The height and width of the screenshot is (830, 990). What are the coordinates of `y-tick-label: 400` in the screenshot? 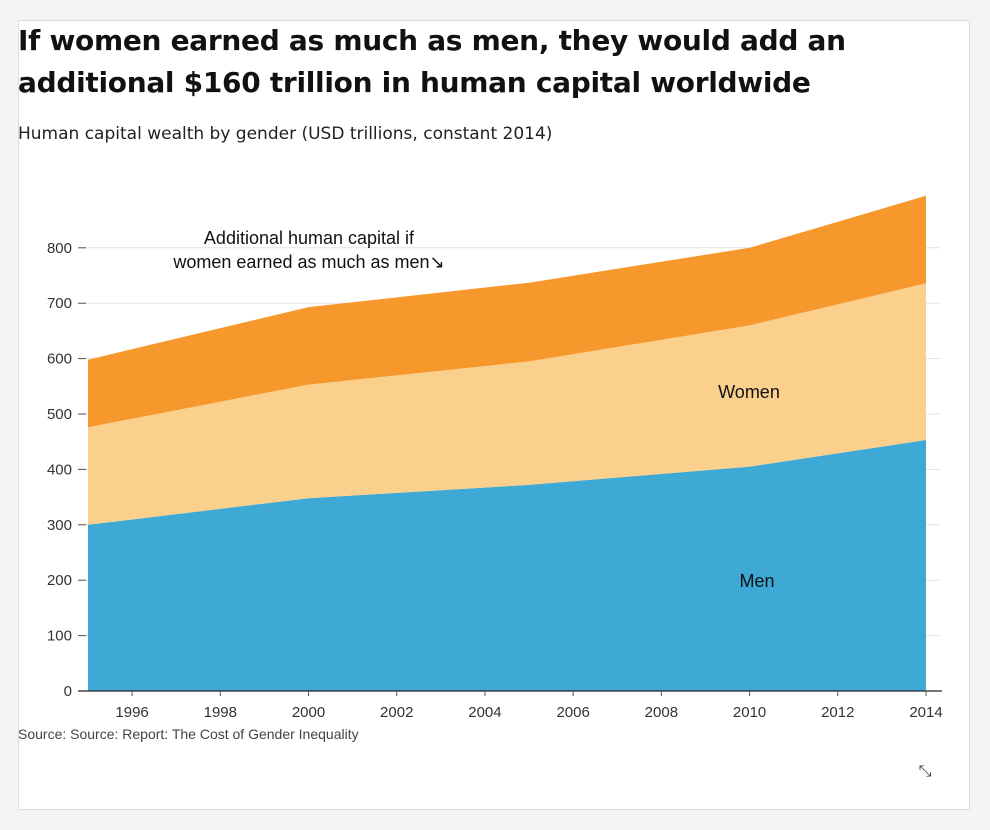 It's located at (59, 469).